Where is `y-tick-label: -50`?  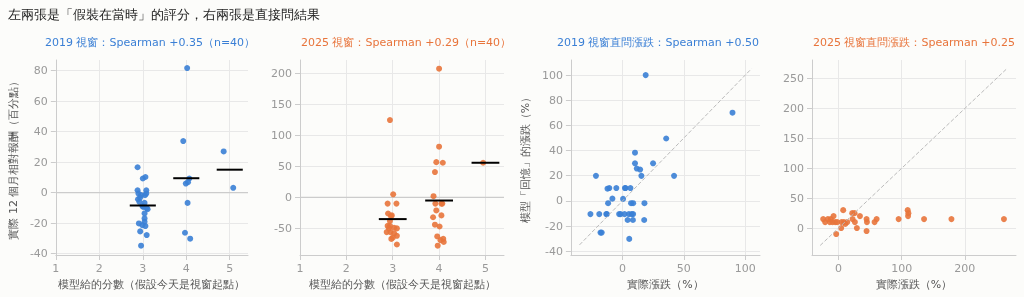
y-tick-label: -50 is located at coordinates (283, 228).